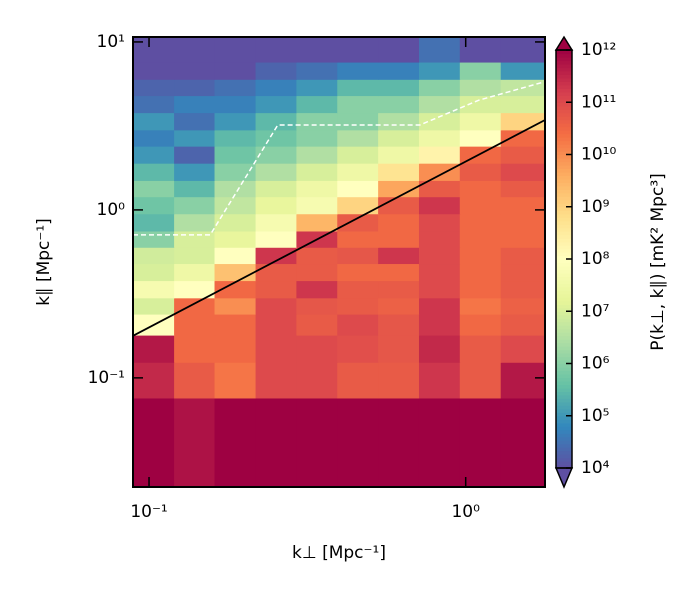  I want to click on colorbar-label: P(k⊥, k∥) [mK² Mpc³], so click(658, 262).